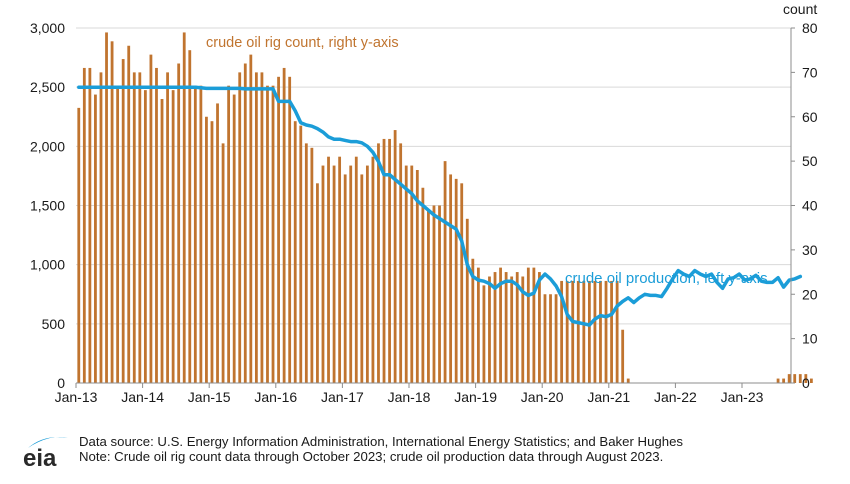  Describe the element at coordinates (810, 161) in the screenshot. I see `right-tick-label: 50` at that location.